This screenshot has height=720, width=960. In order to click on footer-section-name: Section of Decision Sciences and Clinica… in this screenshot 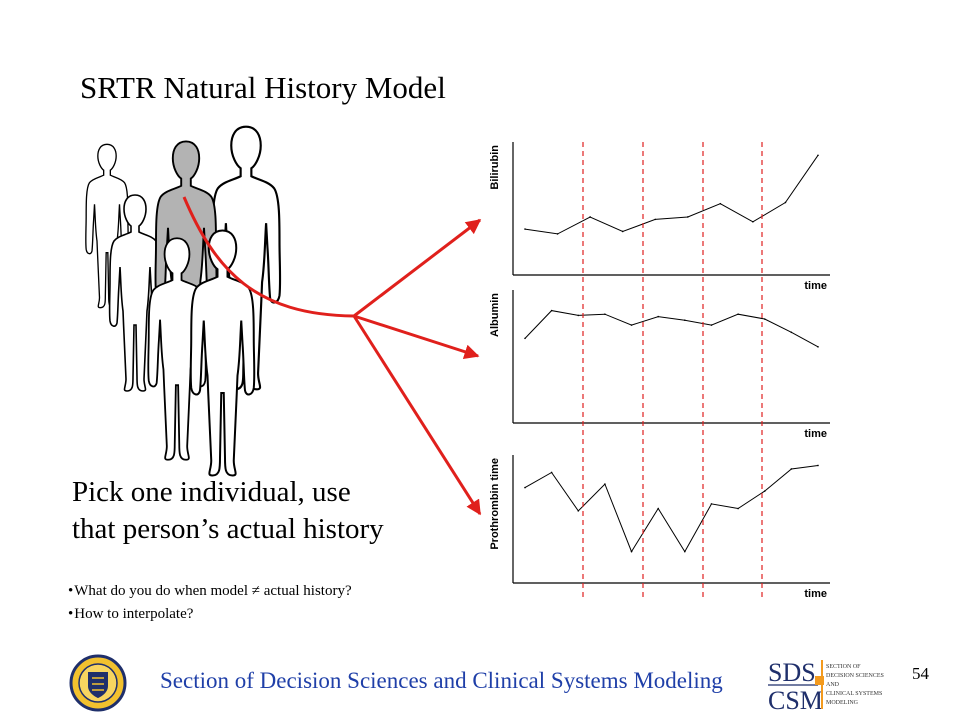, I will do `click(441, 680)`.